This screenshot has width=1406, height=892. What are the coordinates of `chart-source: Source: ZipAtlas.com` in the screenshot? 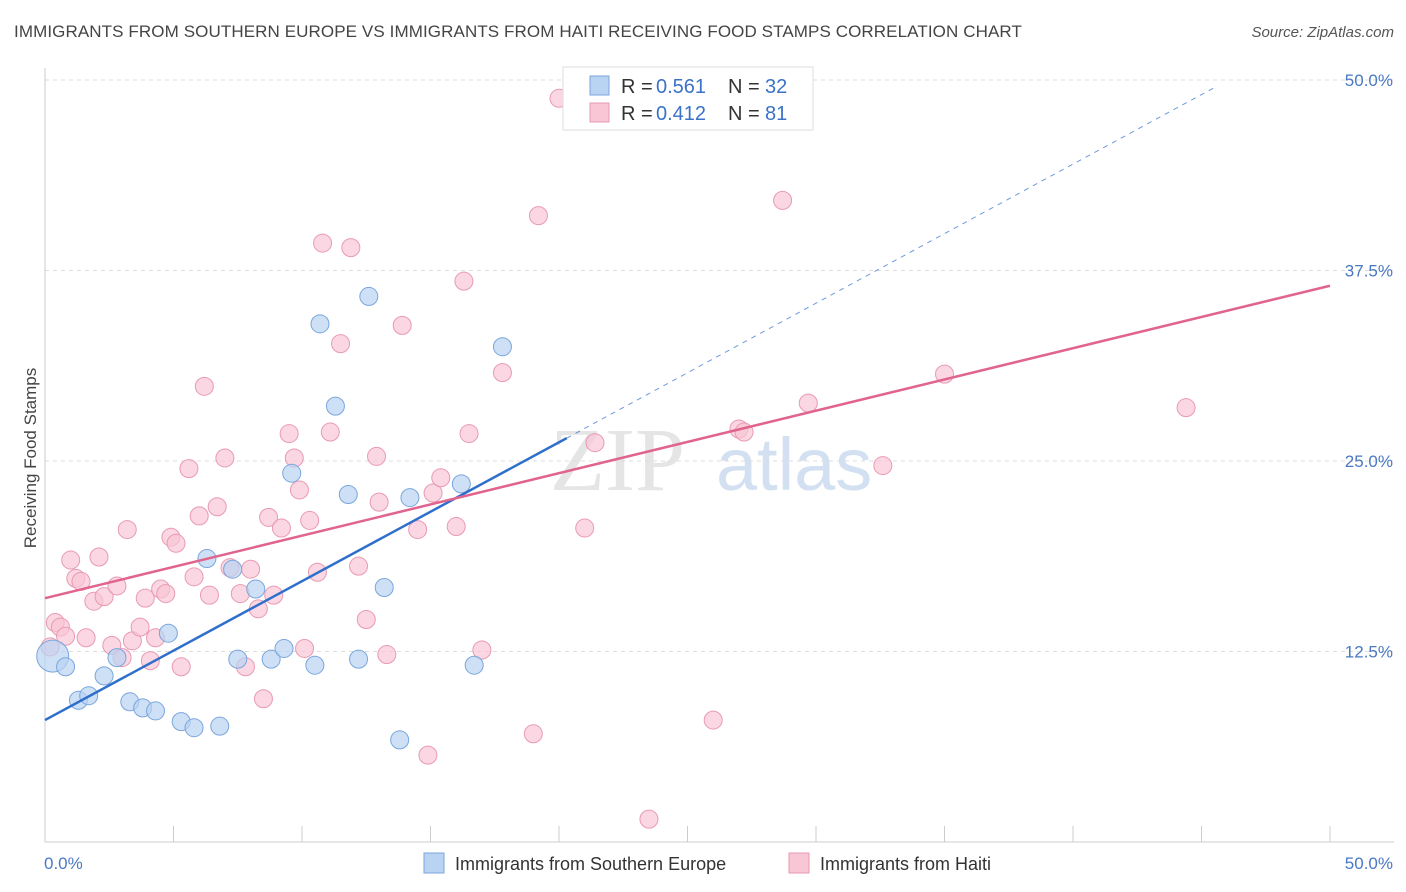 It's located at (1322, 32).